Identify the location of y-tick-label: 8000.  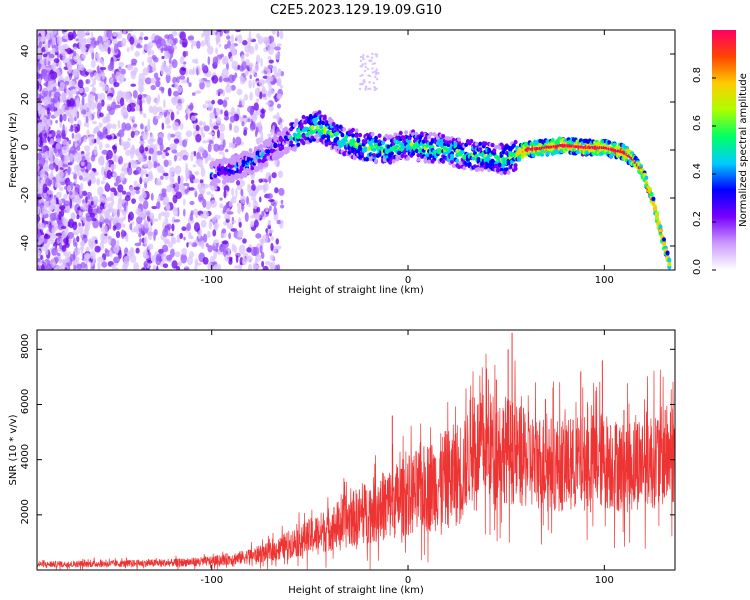
(25, 346).